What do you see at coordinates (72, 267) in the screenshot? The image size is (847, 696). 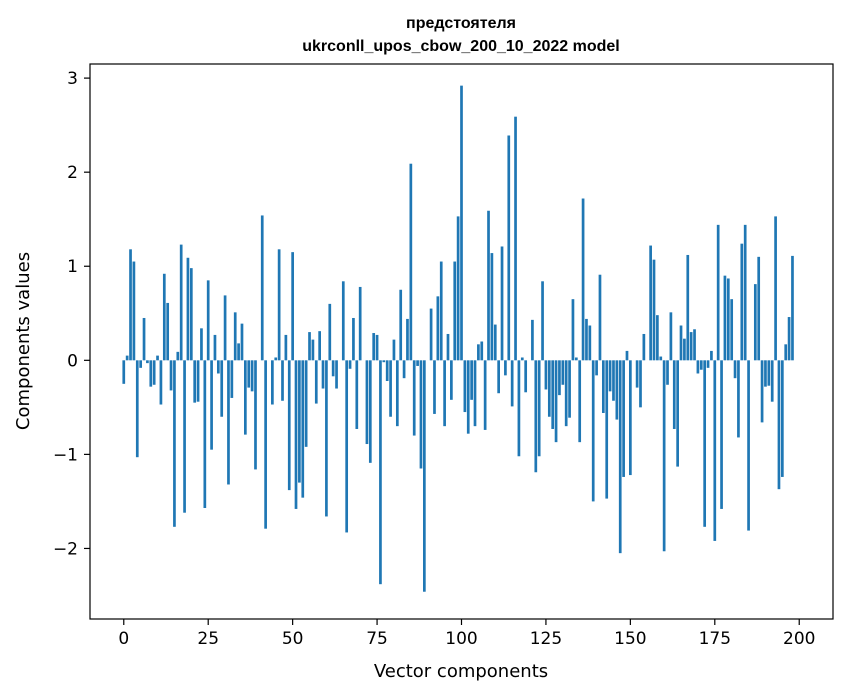 I see `y-tick-label: 1` at bounding box center [72, 267].